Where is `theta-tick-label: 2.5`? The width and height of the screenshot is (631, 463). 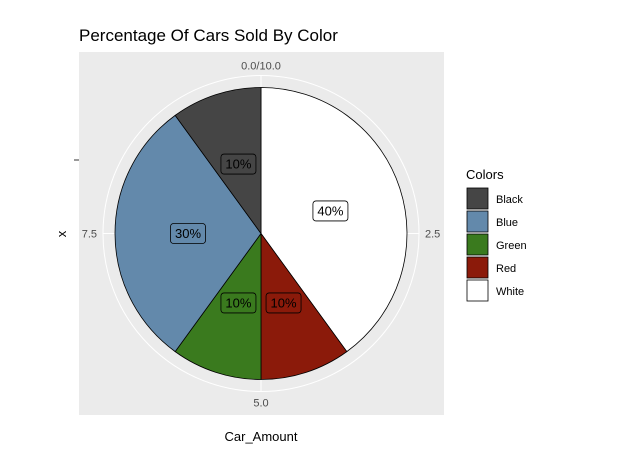
theta-tick-label: 2.5 is located at coordinates (432, 235).